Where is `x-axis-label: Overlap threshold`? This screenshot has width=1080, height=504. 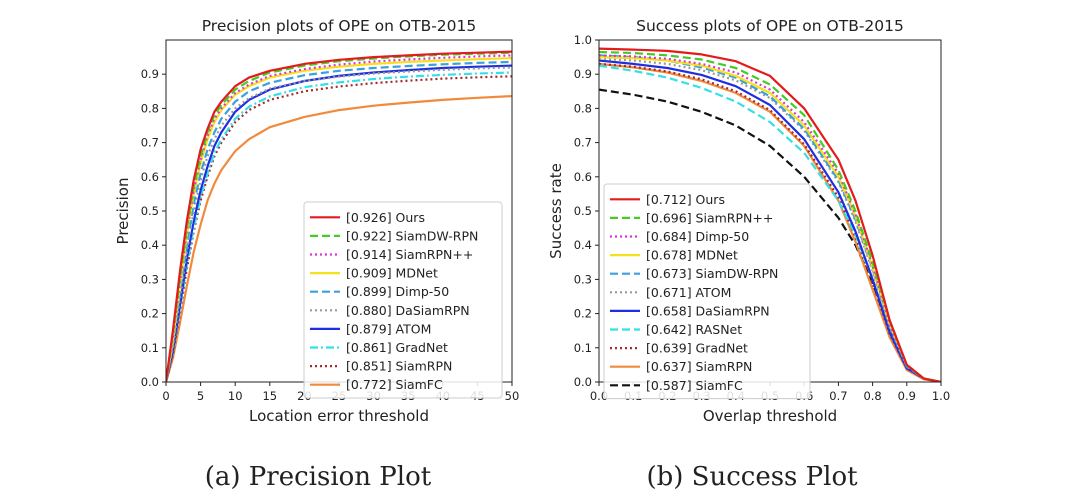 x-axis-label: Overlap threshold is located at coordinates (770, 416).